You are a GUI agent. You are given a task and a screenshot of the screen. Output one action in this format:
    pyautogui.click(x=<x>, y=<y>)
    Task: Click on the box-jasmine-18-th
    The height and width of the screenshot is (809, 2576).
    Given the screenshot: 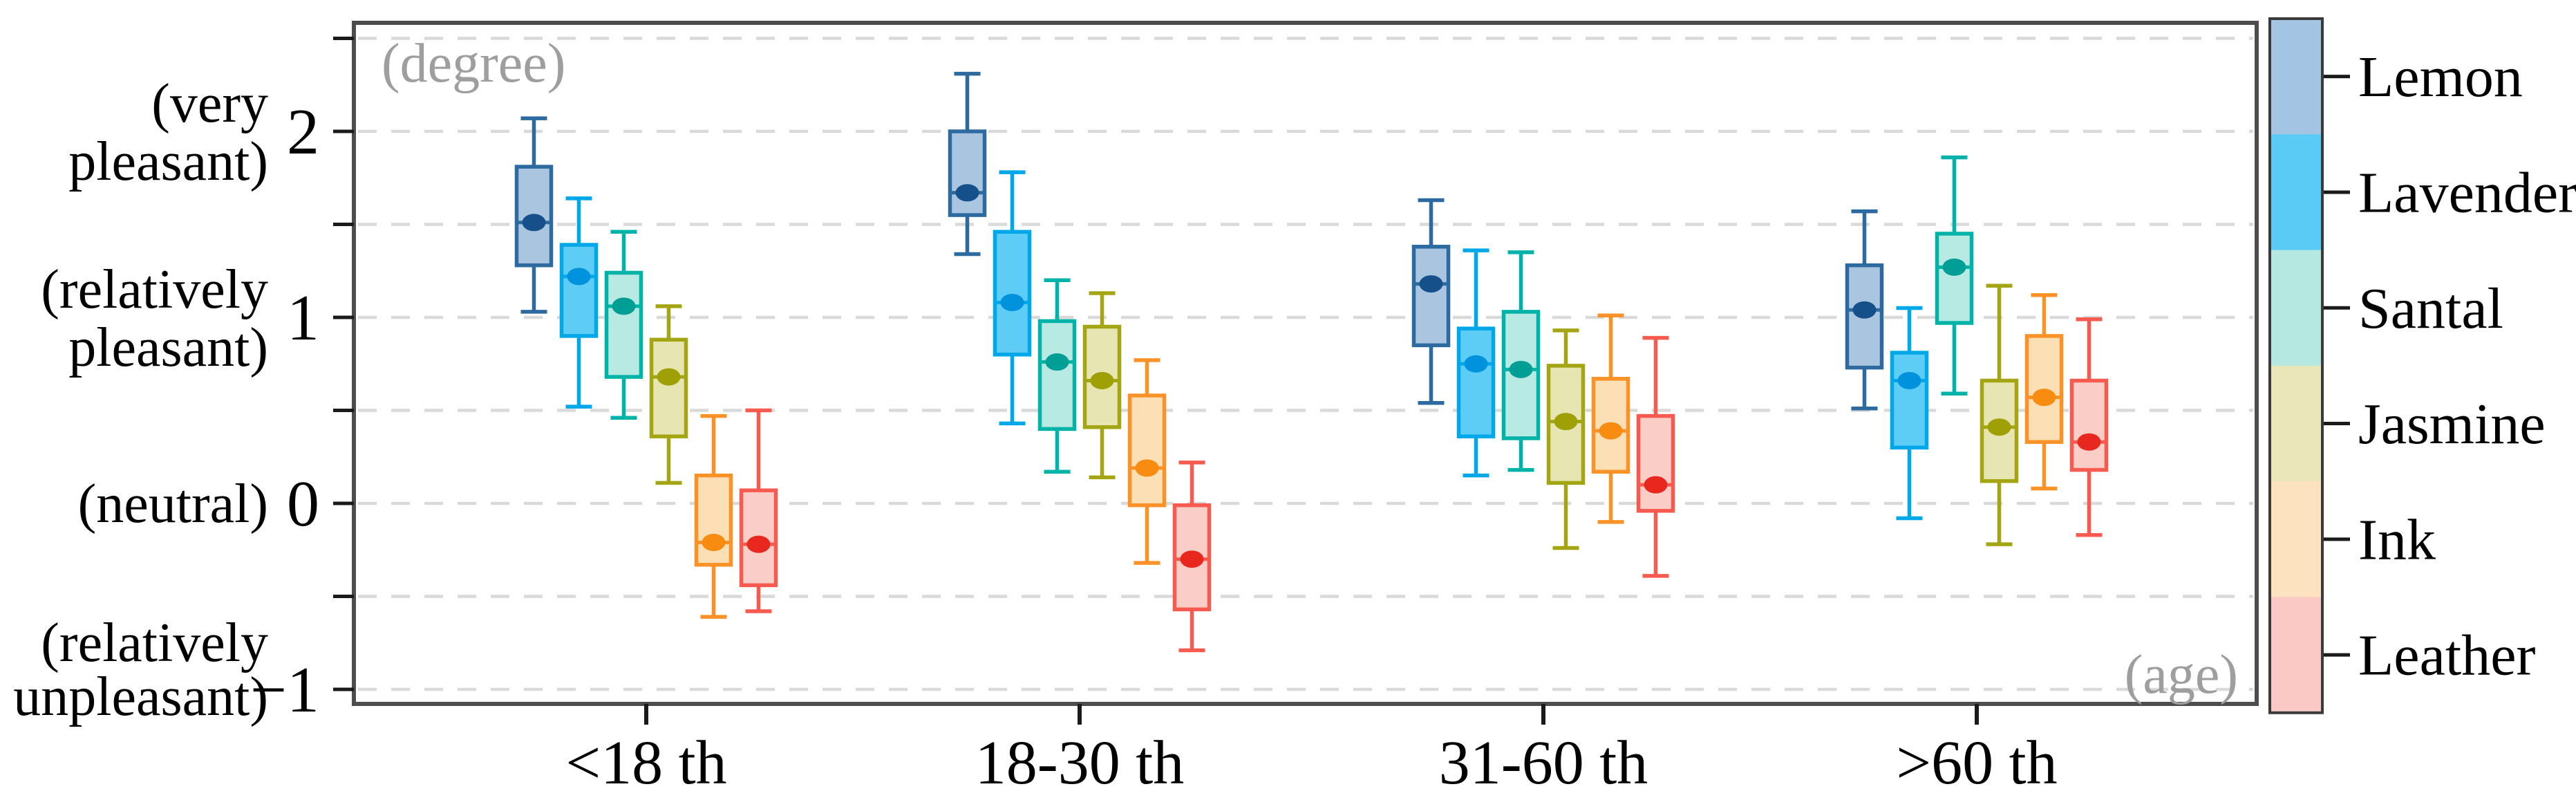 What is the action you would take?
    pyautogui.click(x=668, y=387)
    